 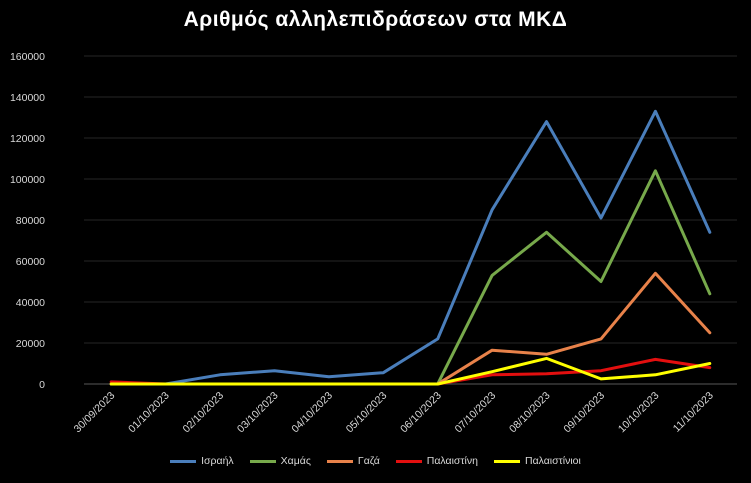 I want to click on chart-title: Αριθμός αλληλεπιδράσεων στα ΜΚΔ, so click(x=375, y=19).